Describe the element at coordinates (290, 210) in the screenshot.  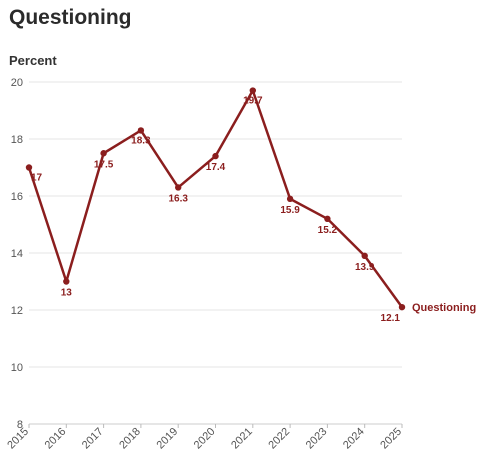
I see `data-label-2022: 15.9` at that location.